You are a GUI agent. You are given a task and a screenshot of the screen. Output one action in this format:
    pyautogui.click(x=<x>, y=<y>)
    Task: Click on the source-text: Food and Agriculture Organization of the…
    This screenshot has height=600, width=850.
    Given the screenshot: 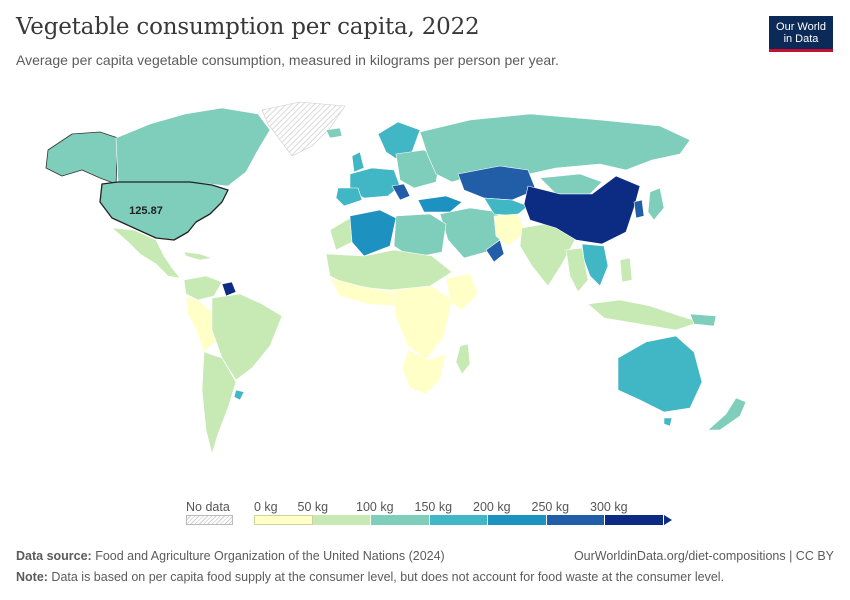 What is the action you would take?
    pyautogui.click(x=268, y=556)
    